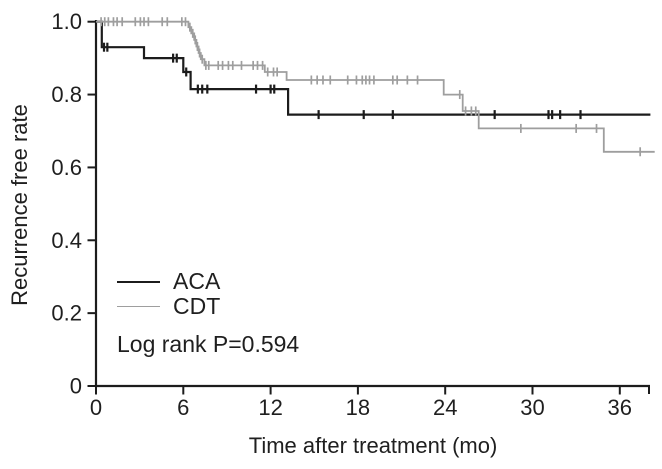 Image resolution: width=662 pixels, height=469 pixels. What do you see at coordinates (169, 281) in the screenshot?
I see `legend-item-aca: ACA` at bounding box center [169, 281].